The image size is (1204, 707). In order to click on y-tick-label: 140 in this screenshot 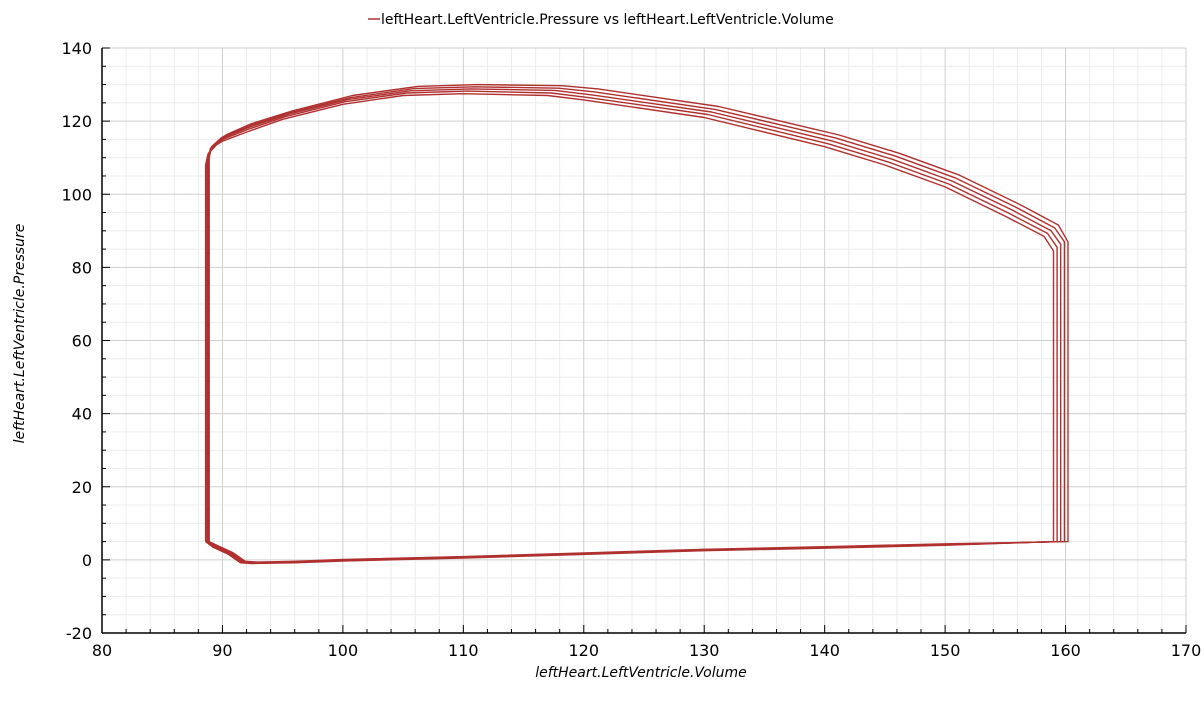, I will do `click(76, 48)`.